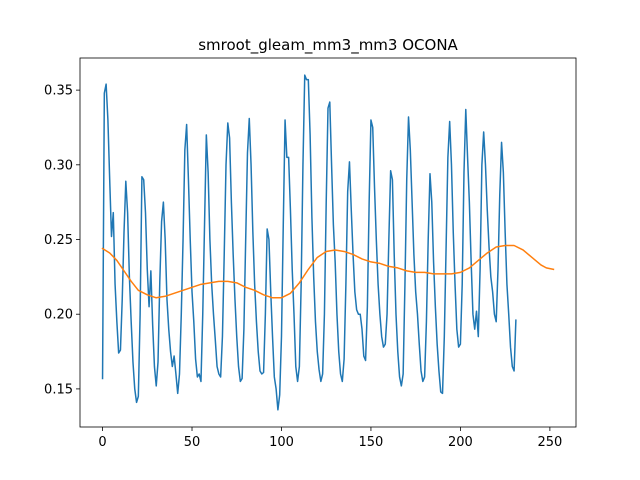  Describe the element at coordinates (102, 442) in the screenshot. I see `x-tick-label: 0` at that location.